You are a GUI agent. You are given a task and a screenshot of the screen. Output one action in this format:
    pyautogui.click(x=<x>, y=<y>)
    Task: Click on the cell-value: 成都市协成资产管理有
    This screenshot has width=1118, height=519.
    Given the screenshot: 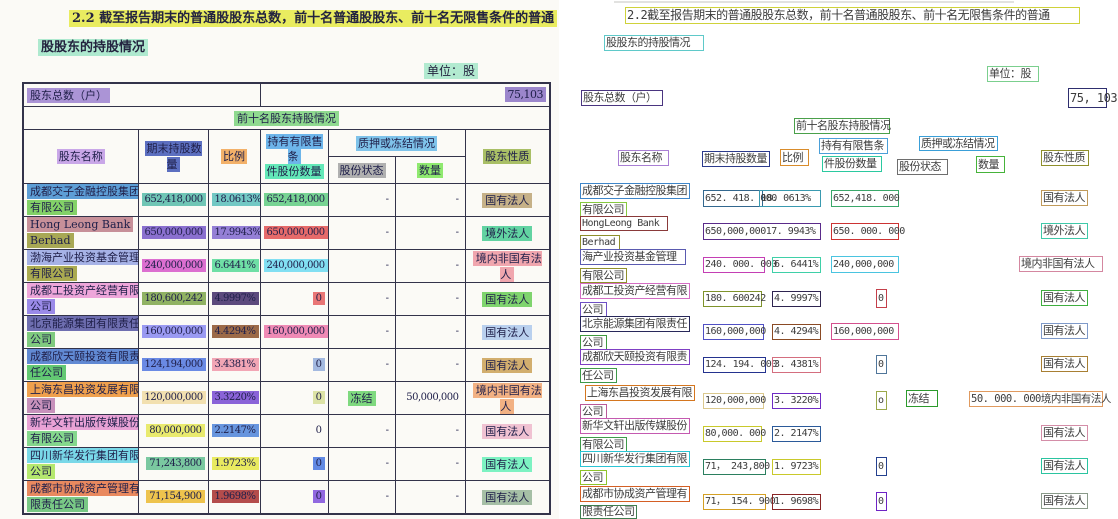 What is the action you would take?
    pyautogui.click(x=82, y=488)
    